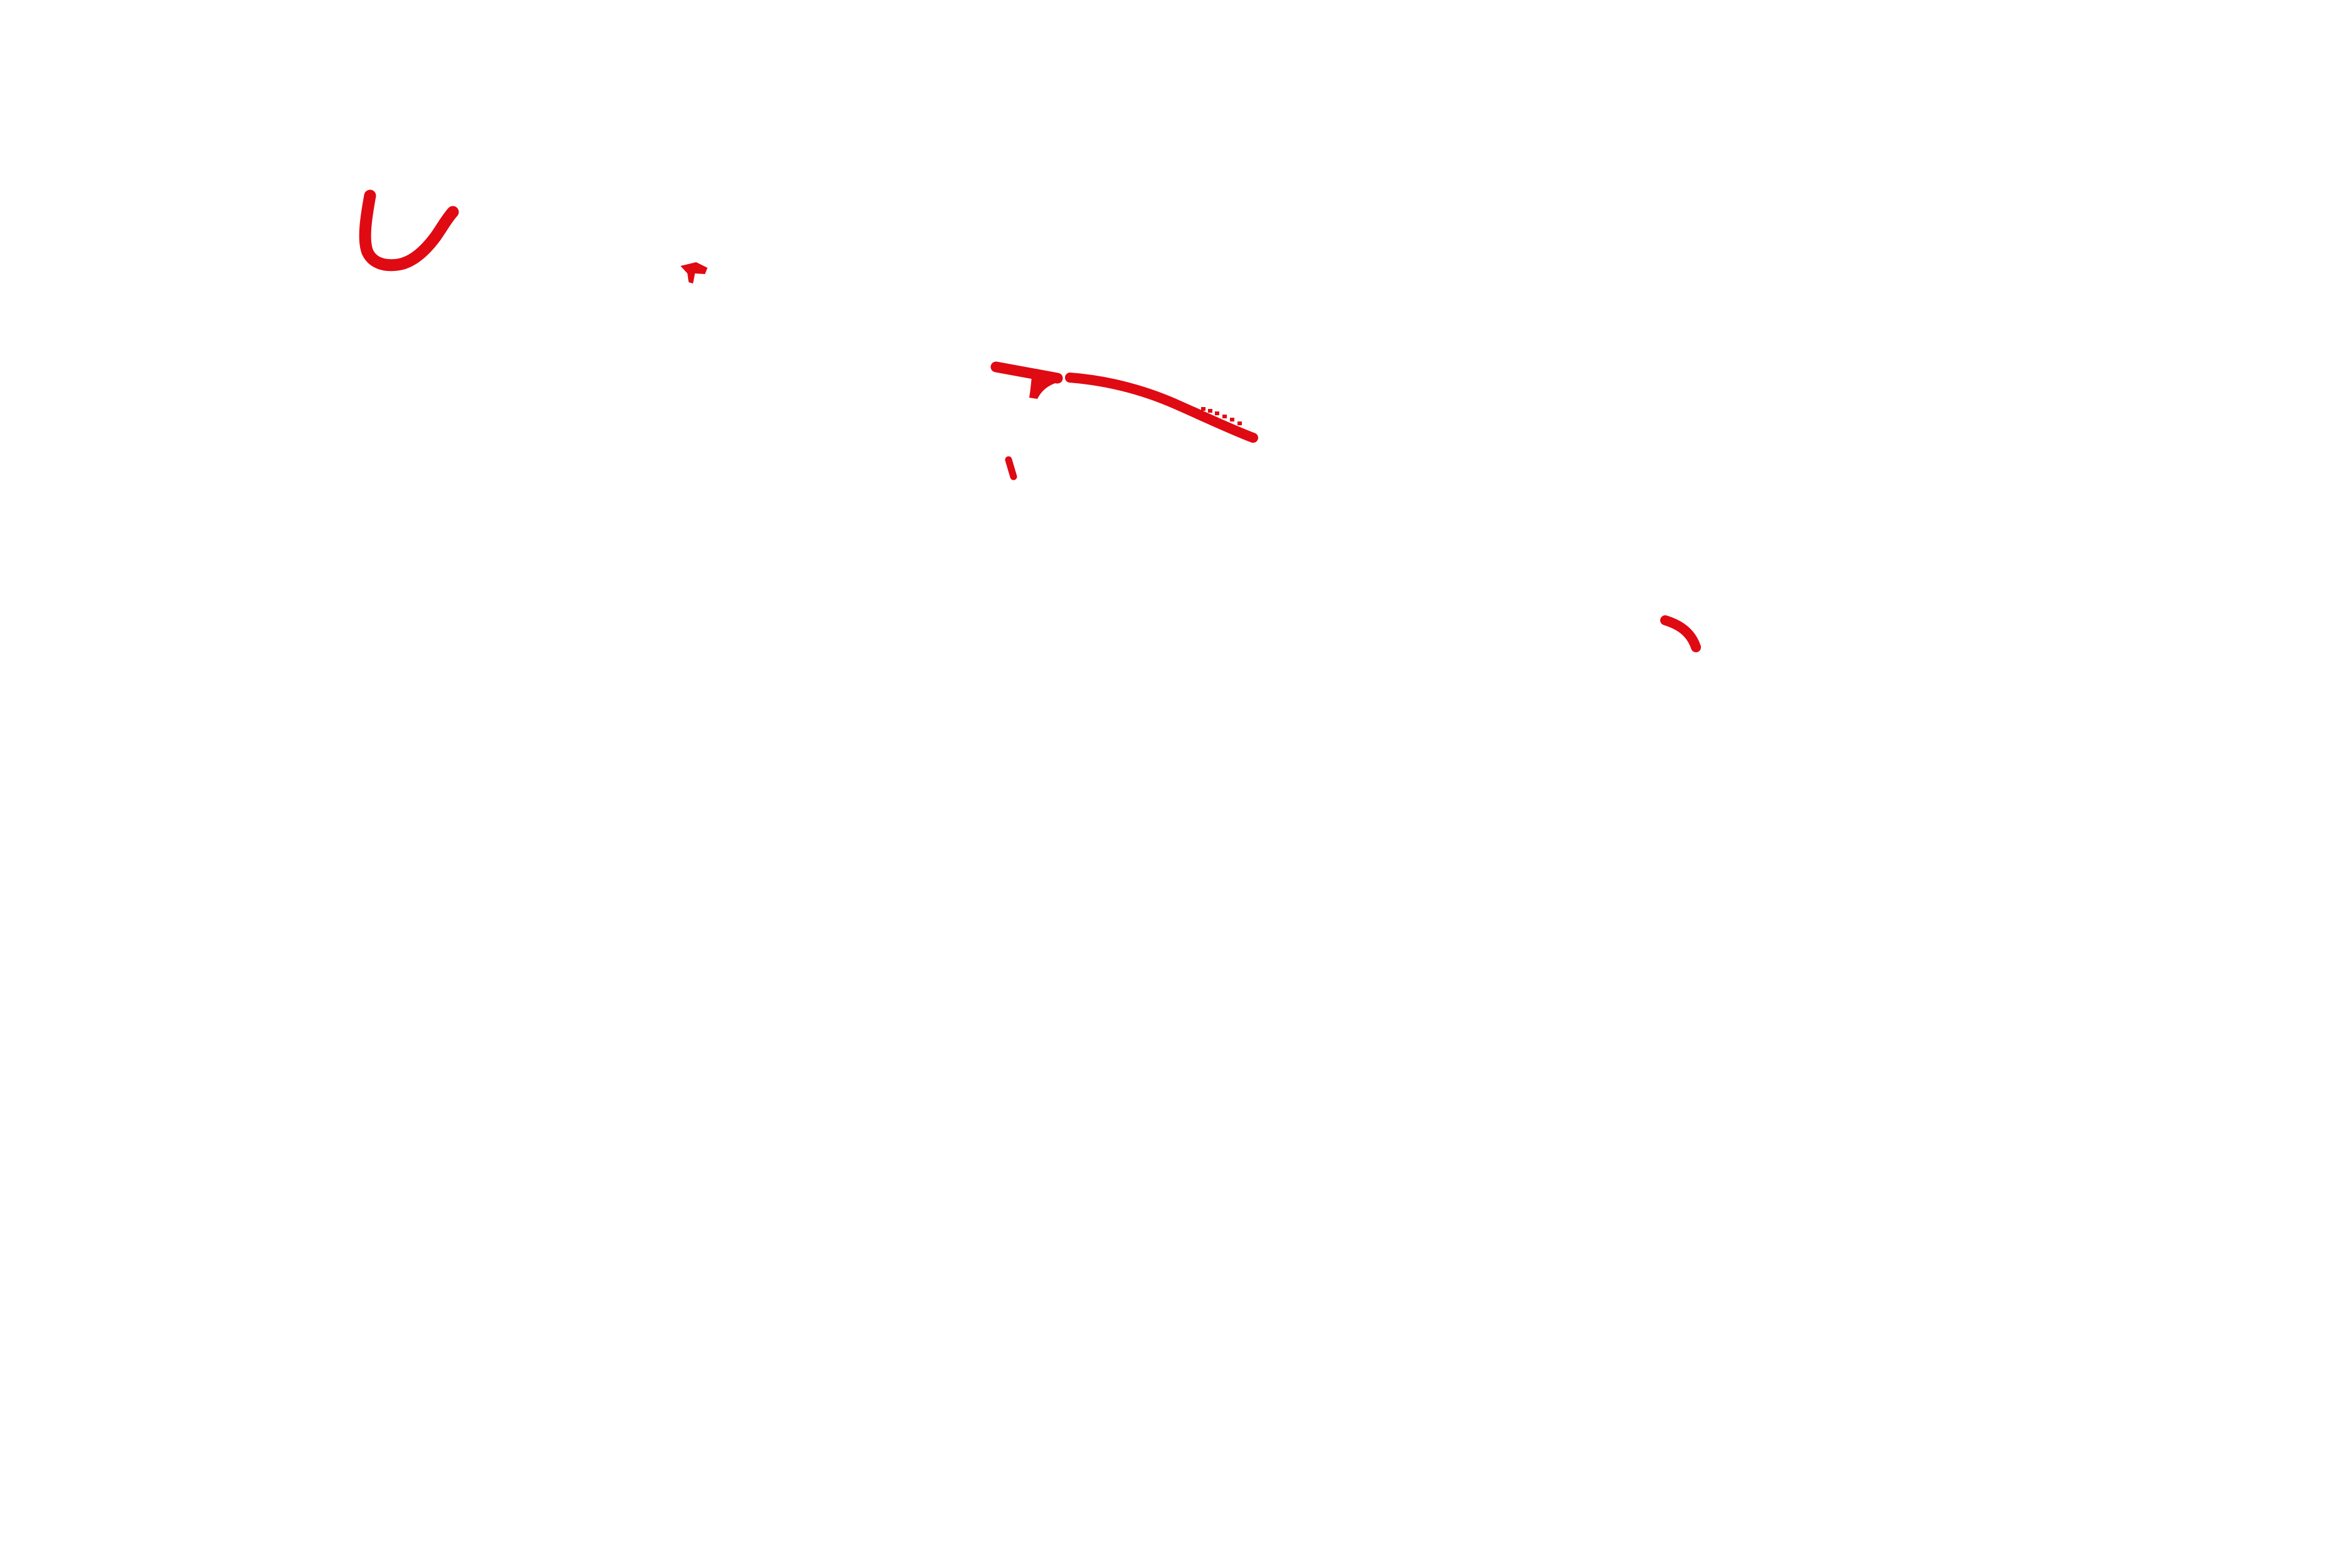 The width and height of the screenshot is (2352, 1568). Describe the element at coordinates (694, 272) in the screenshot. I see `wedge-tick-mark` at that location.